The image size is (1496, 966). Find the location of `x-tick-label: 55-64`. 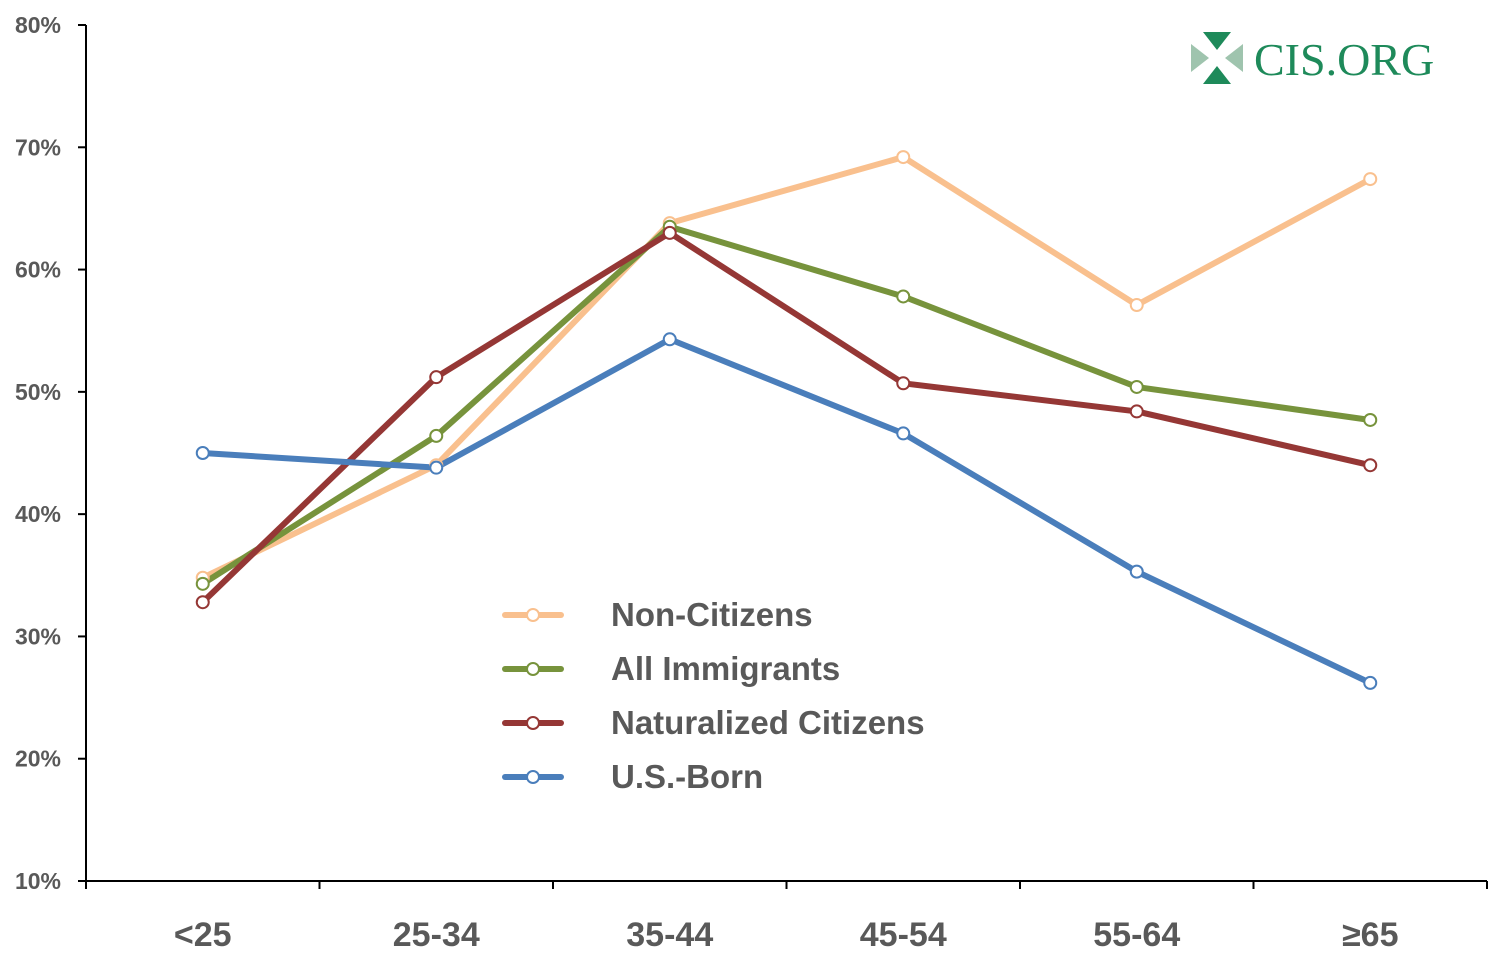

x-tick-label: 55-64 is located at coordinates (1136, 935).